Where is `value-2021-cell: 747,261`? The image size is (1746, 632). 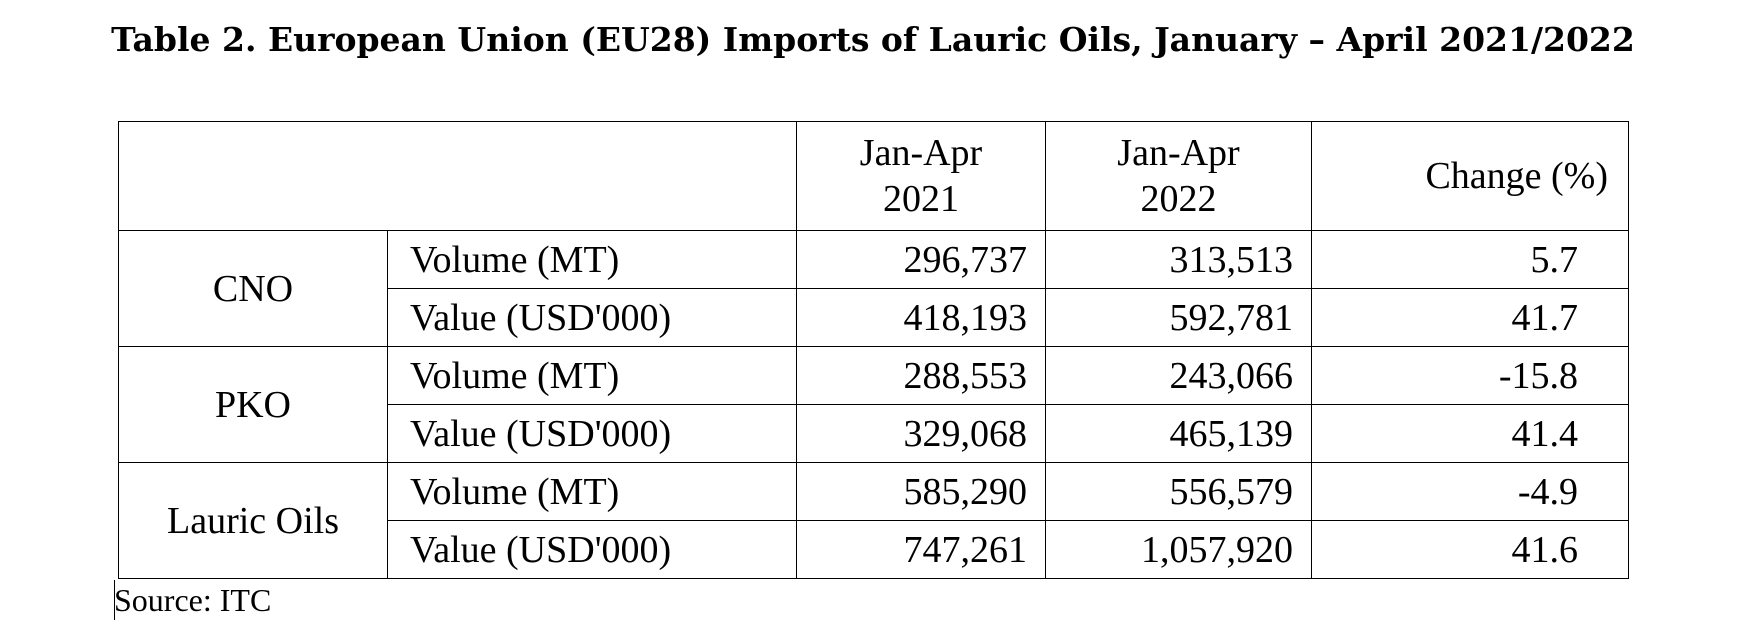 value-2021-cell: 747,261 is located at coordinates (921, 549).